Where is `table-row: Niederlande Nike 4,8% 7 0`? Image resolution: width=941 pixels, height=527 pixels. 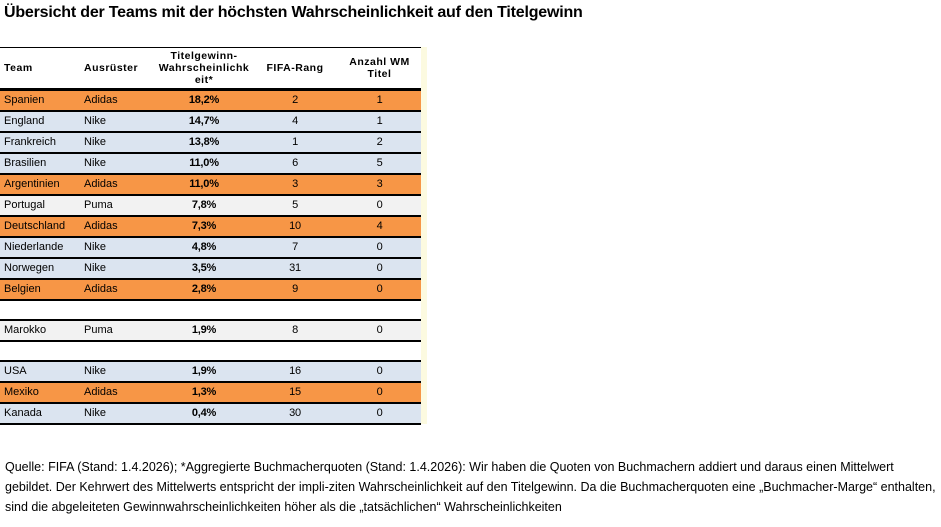
table-row: Niederlande Nike 4,8% 7 0 is located at coordinates (210, 247).